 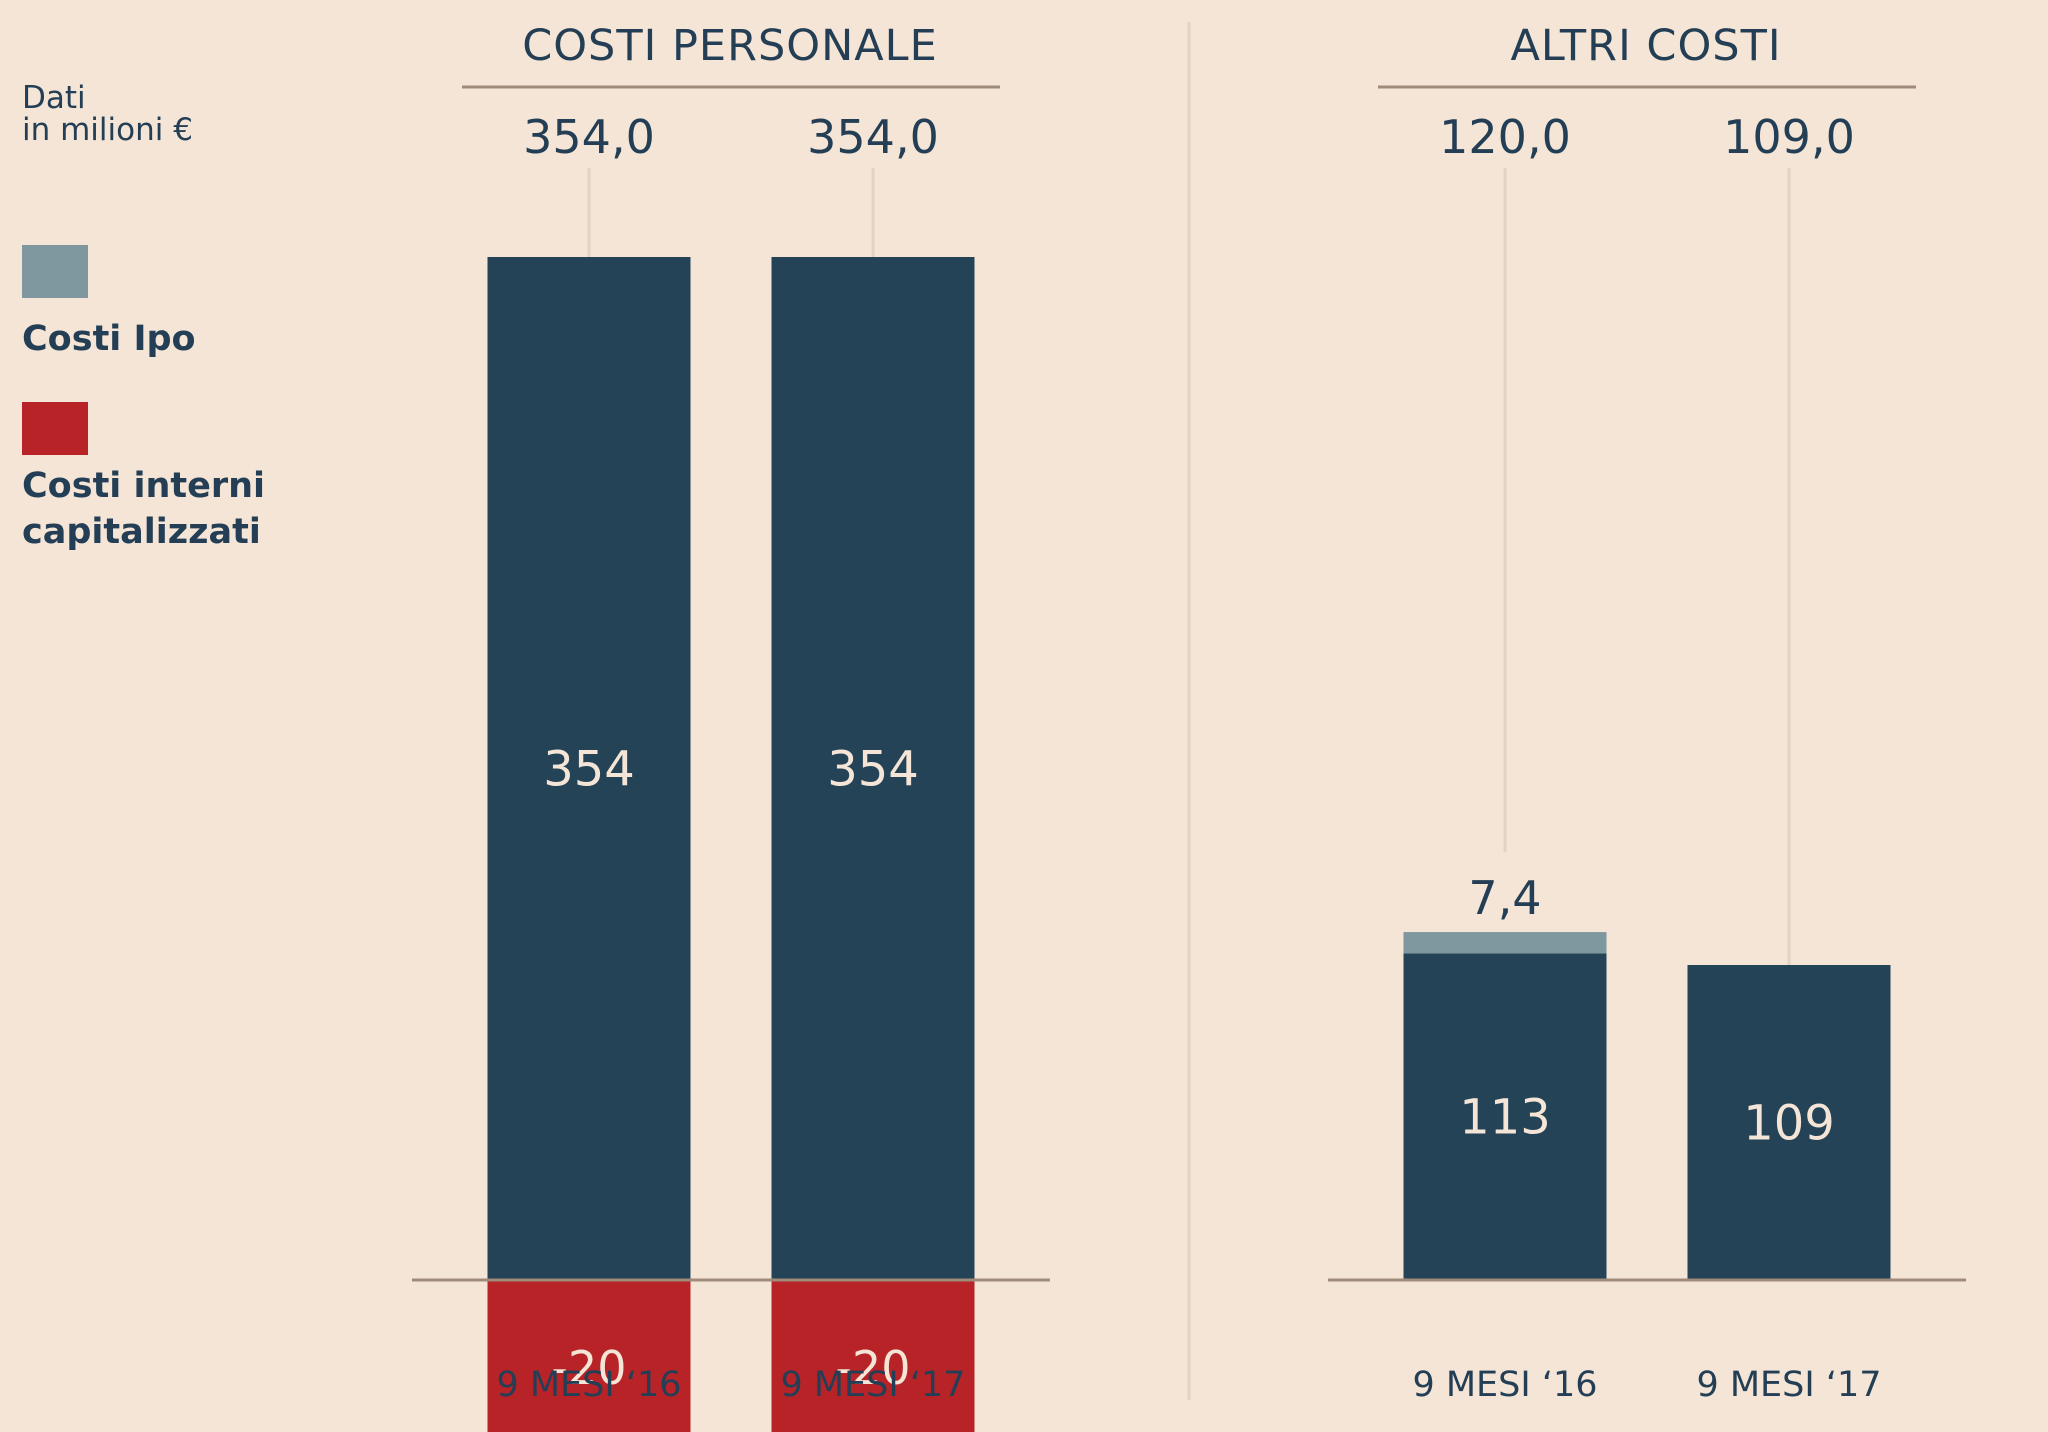 I want to click on panel-2-category-label-1: 9 MESI ‘16, so click(x=1504, y=1385).